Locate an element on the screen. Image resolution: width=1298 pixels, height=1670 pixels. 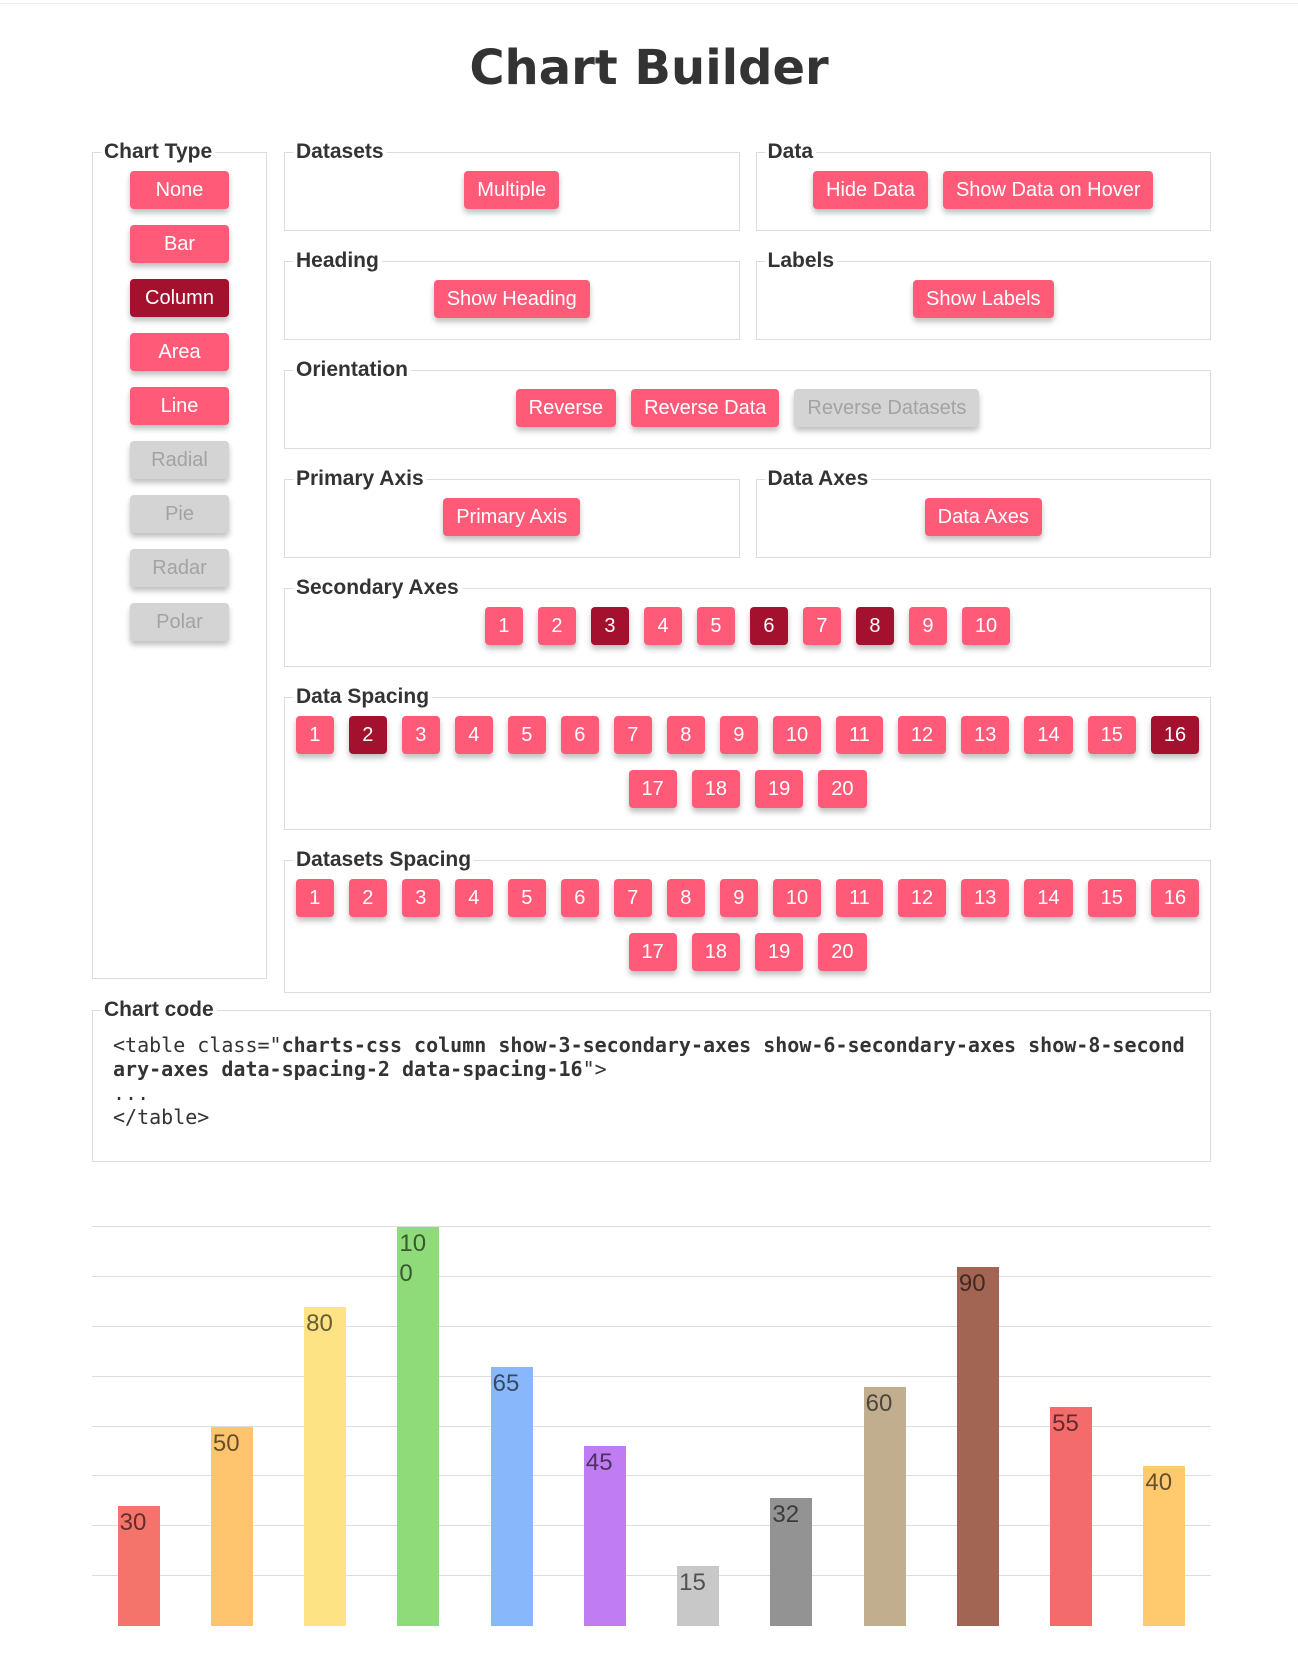
button-group: Reverse Reverse Data Reverse Datasets is located at coordinates (747, 399).